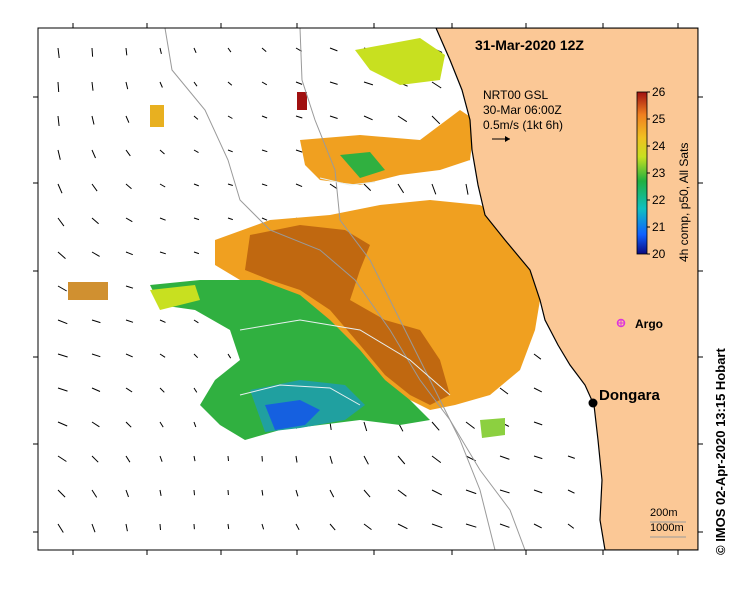 The image size is (739, 592). What do you see at coordinates (522, 110) in the screenshot?
I see `current-note-time: 30-Mar 06:00Z` at bounding box center [522, 110].